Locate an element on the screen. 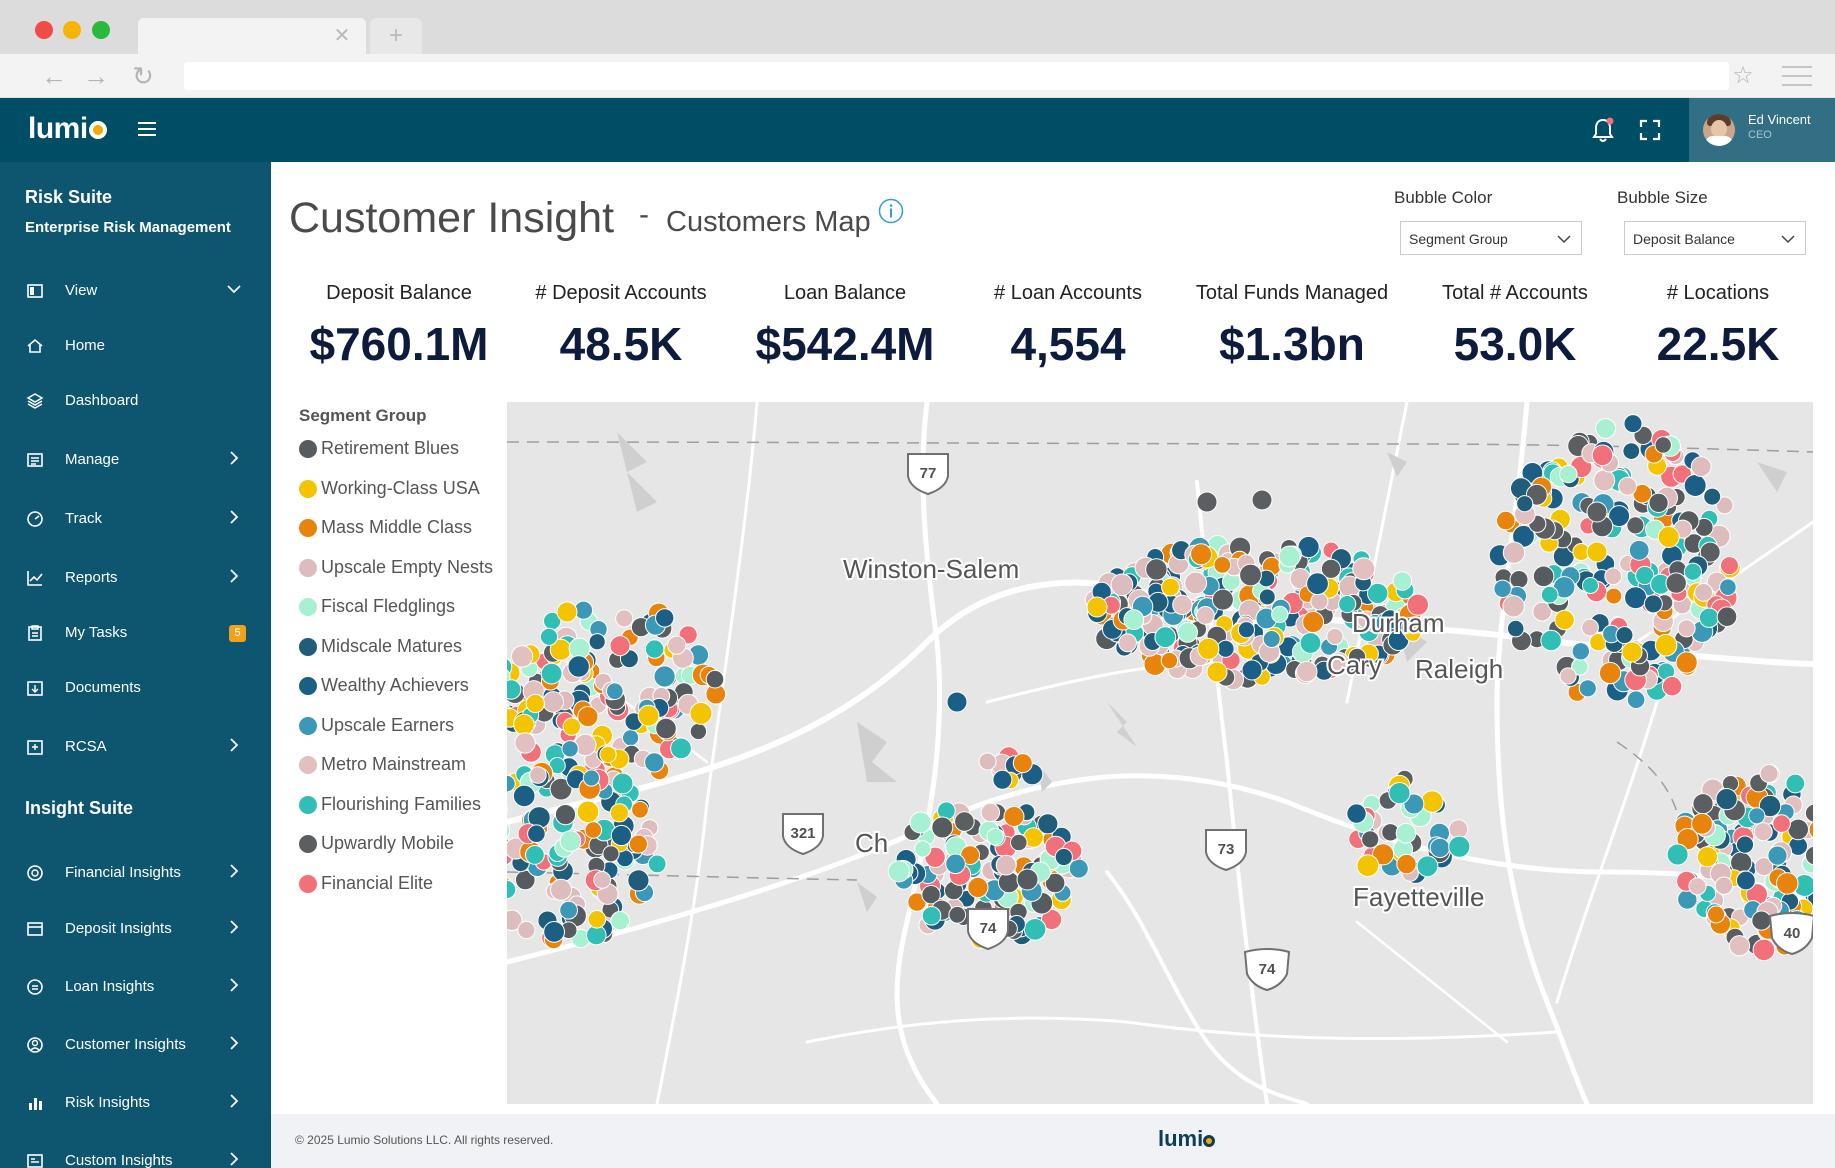  sidebar-item-loan-insights: Loan Insights is located at coordinates (135, 987).